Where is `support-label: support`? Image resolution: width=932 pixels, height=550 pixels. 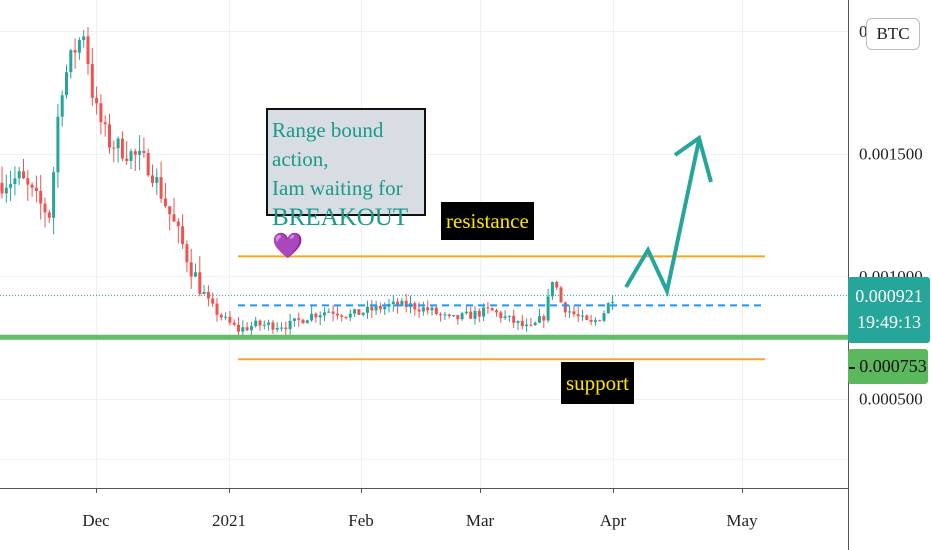 support-label: support is located at coordinates (597, 383).